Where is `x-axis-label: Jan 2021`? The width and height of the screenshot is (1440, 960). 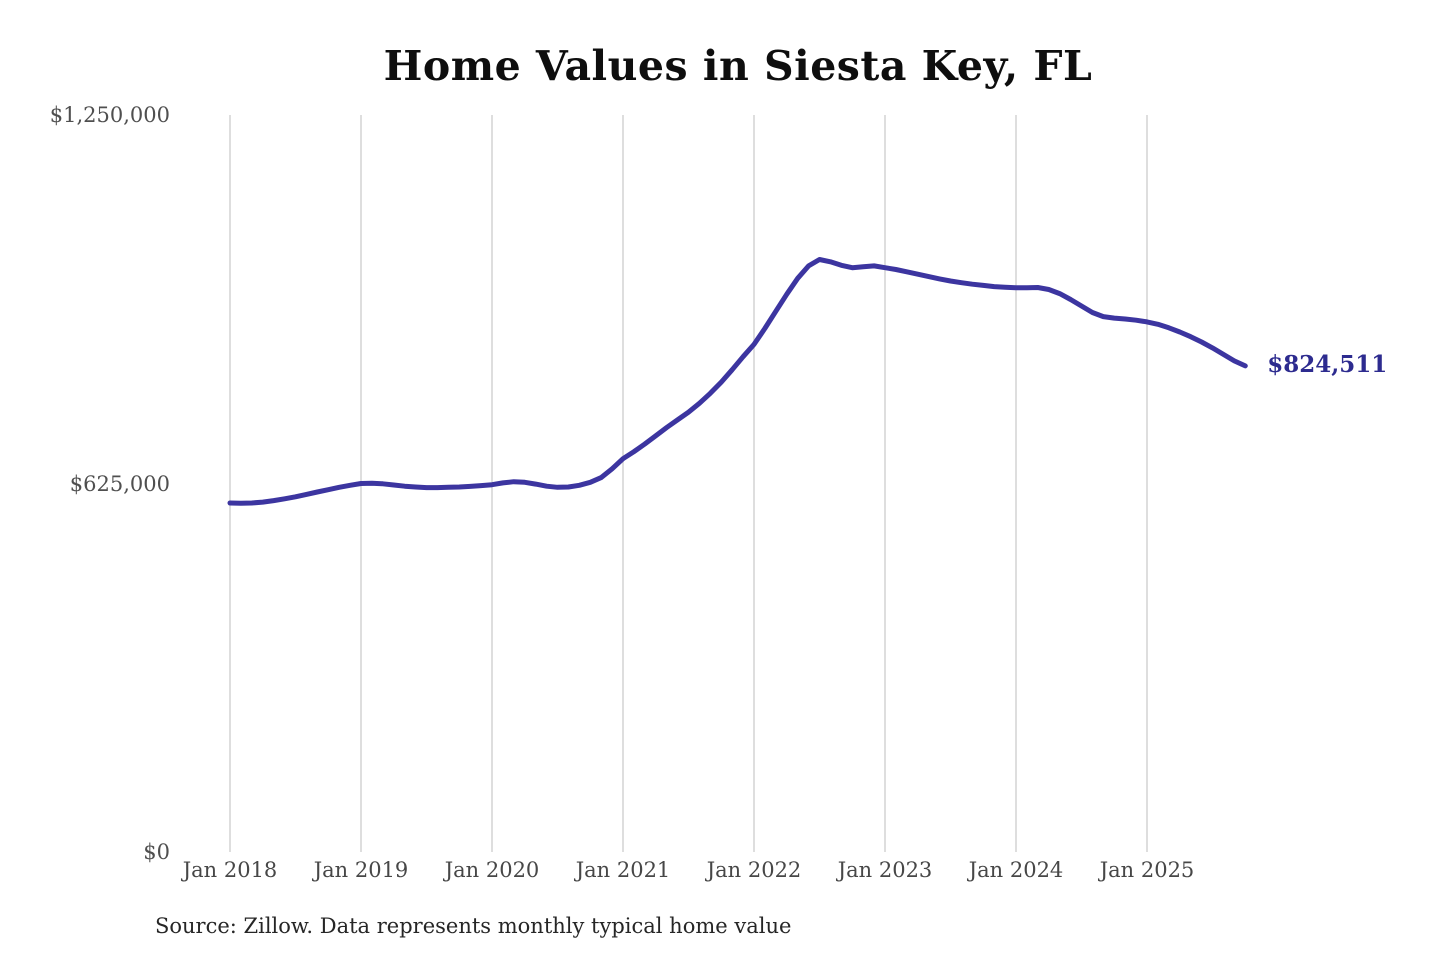 x-axis-label: Jan 2021 is located at coordinates (623, 870).